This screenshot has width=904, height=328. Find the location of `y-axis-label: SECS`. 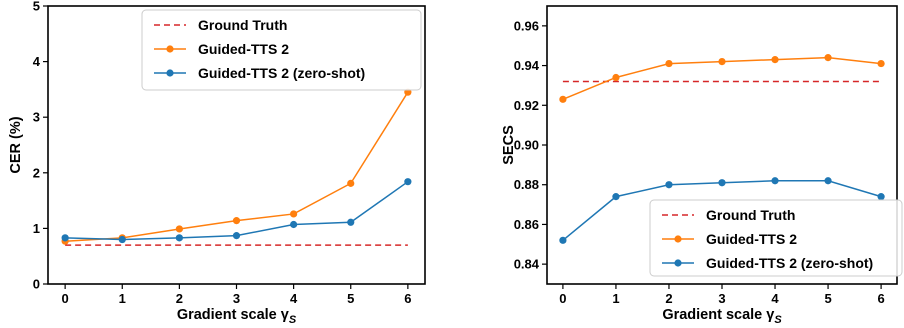

y-axis-label: SECS is located at coordinates (509, 145).